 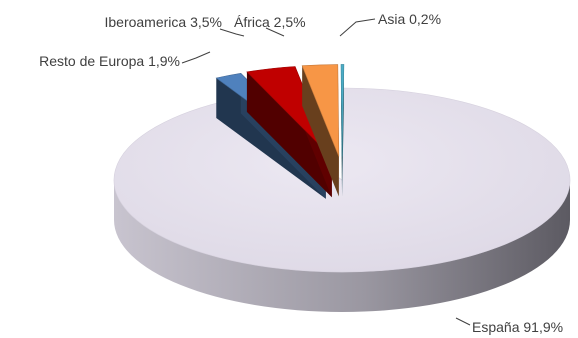 I want to click on label-asia: Asia 0,2%, so click(x=409, y=19).